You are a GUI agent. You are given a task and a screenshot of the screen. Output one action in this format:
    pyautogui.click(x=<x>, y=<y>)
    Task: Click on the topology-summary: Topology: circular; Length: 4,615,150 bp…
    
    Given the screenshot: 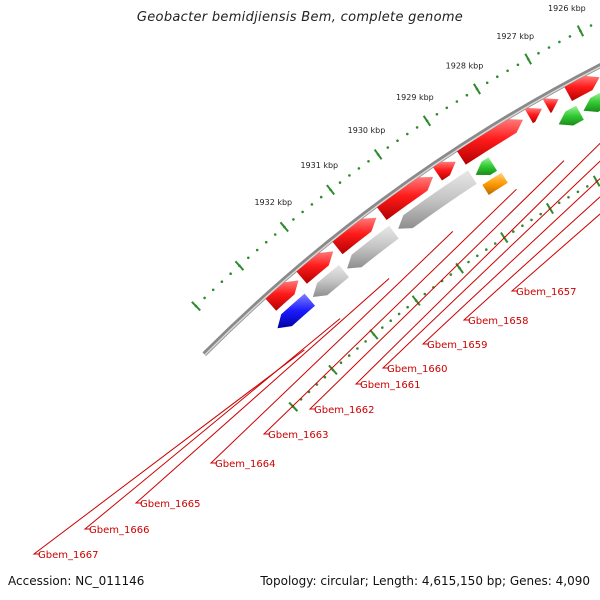 What is the action you would take?
    pyautogui.click(x=425, y=581)
    